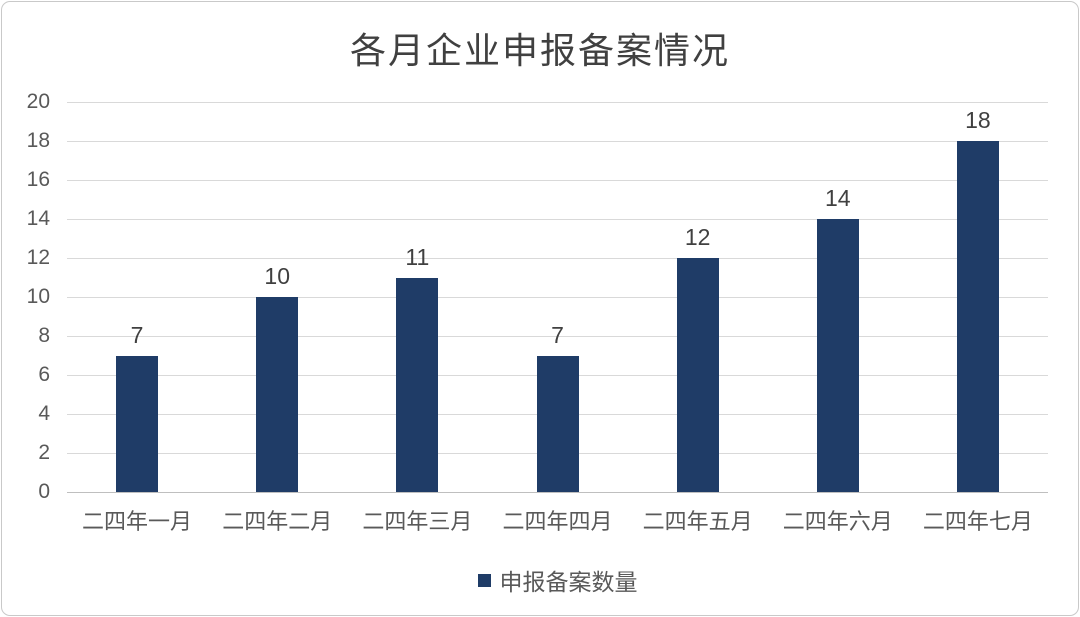 The width and height of the screenshot is (1080, 617). What do you see at coordinates (417, 384) in the screenshot?
I see `bar-二四年三月` at bounding box center [417, 384].